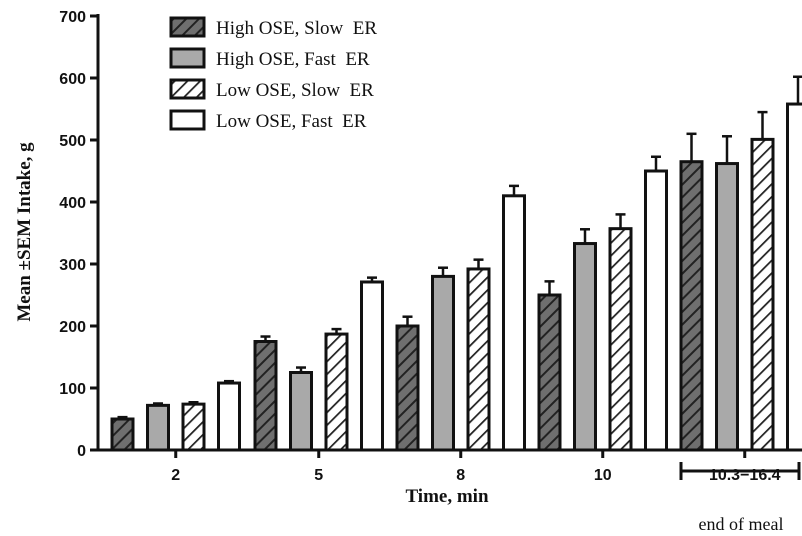 Image resolution: width=802 pixels, height=536 pixels. What do you see at coordinates (72, 203) in the screenshot?
I see `y-tick-label-400: 400` at bounding box center [72, 203].